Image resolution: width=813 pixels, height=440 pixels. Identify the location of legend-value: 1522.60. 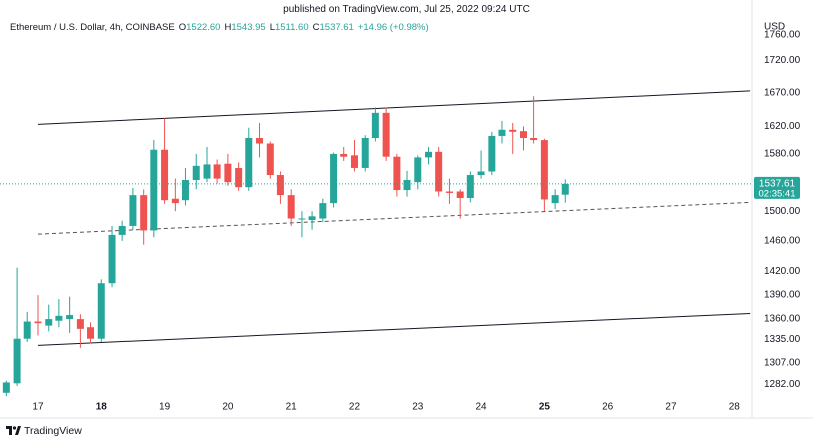
(203, 27).